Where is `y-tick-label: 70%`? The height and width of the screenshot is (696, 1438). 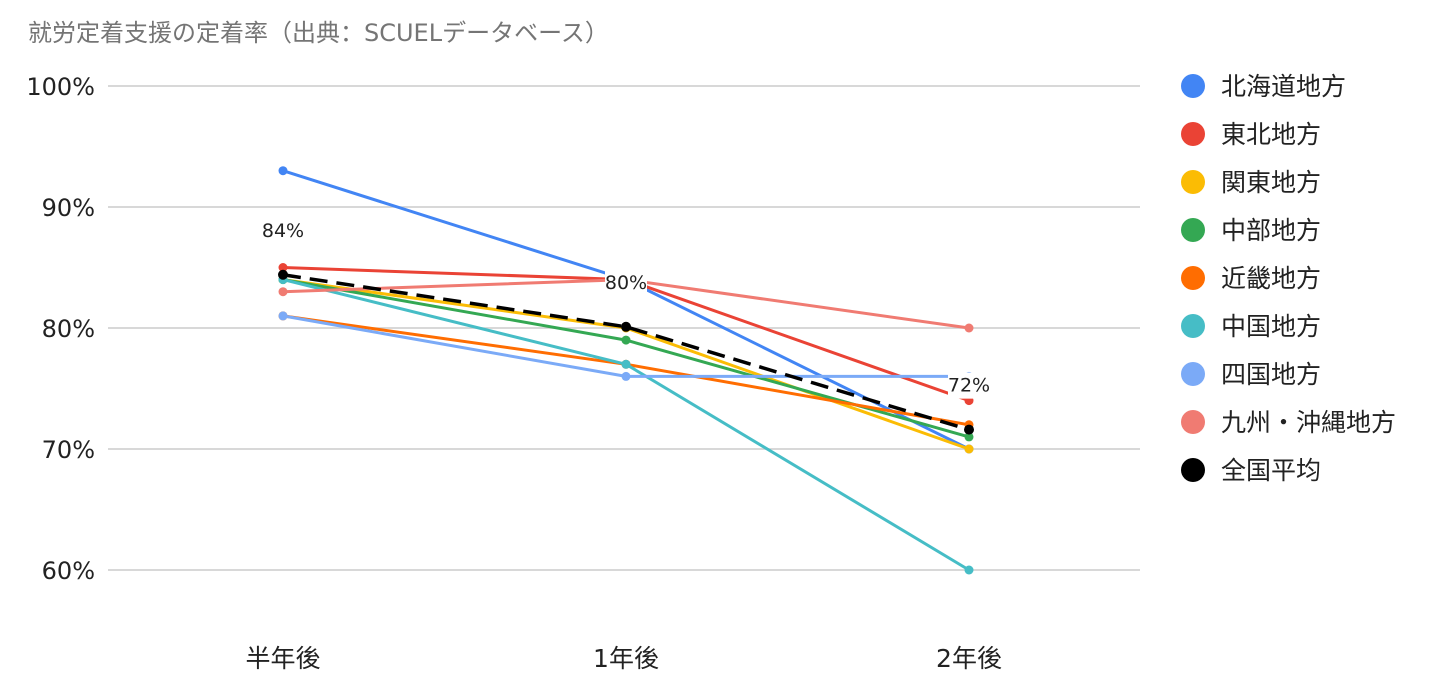
y-tick-label: 70% is located at coordinates (68, 450).